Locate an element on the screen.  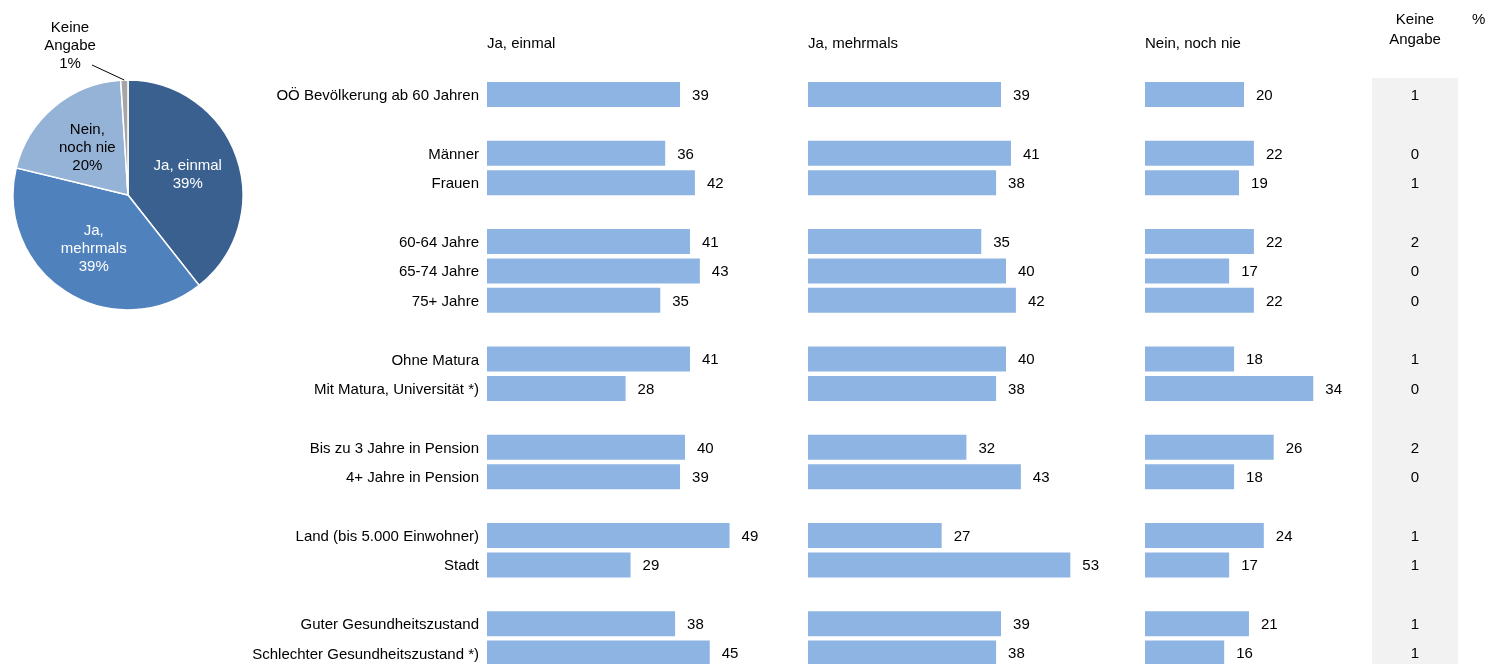
data-label: 27 is located at coordinates (962, 535).